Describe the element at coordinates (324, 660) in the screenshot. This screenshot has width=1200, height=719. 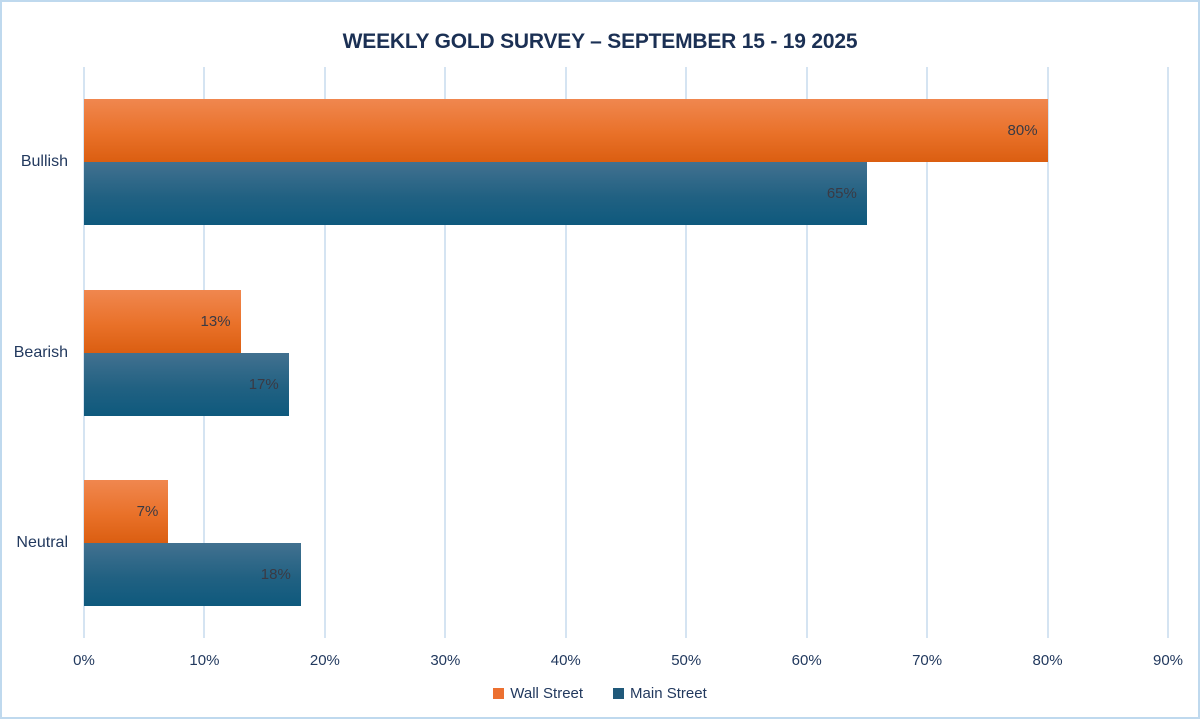
I see `x-tick-label-20-: 20%` at that location.